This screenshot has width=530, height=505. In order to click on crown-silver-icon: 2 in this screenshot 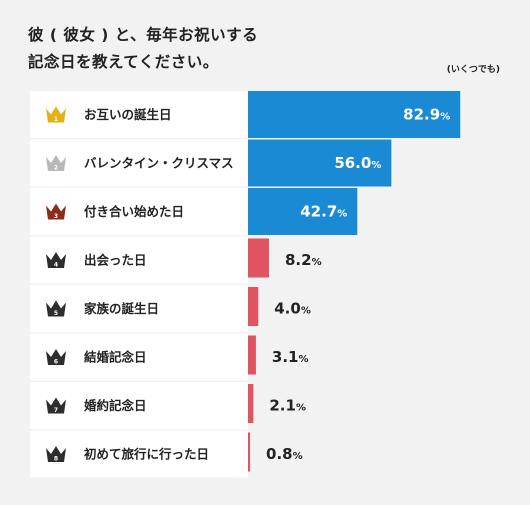, I will do `click(56, 163)`.